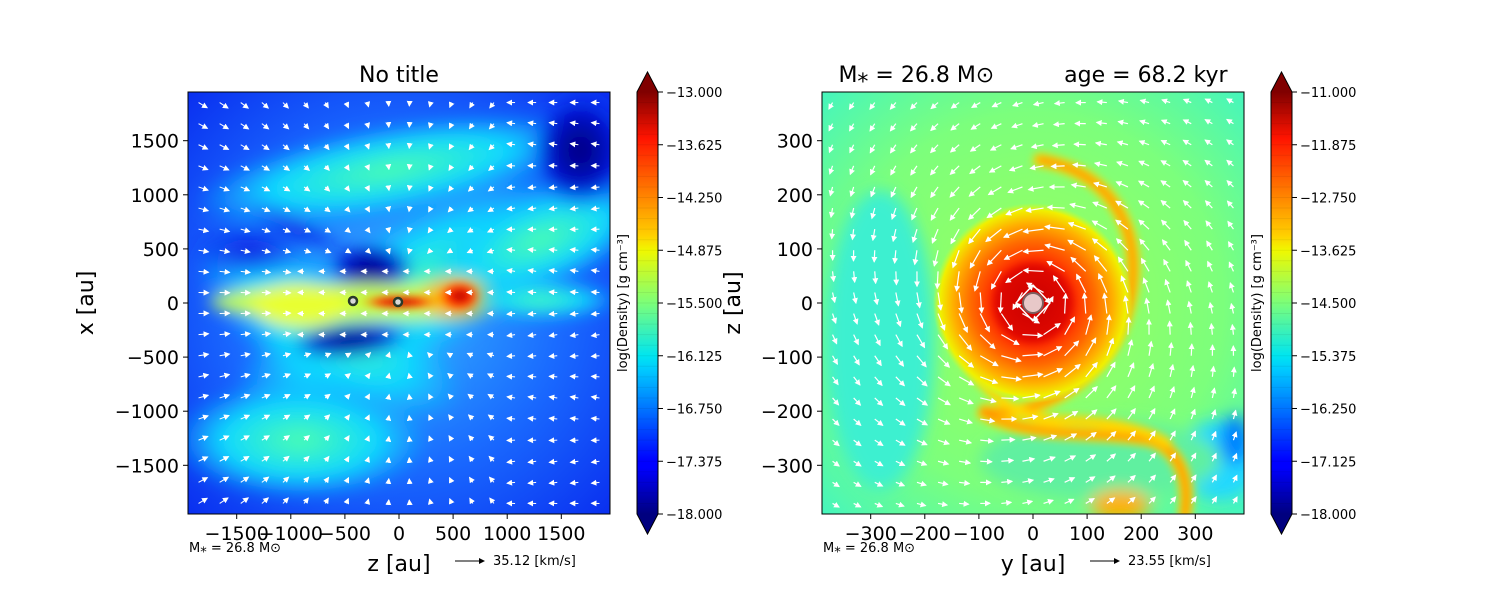 The height and width of the screenshot is (600, 1500). What do you see at coordinates (291, 534) in the screenshot?
I see `x-tick-label: −1000` at bounding box center [291, 534].